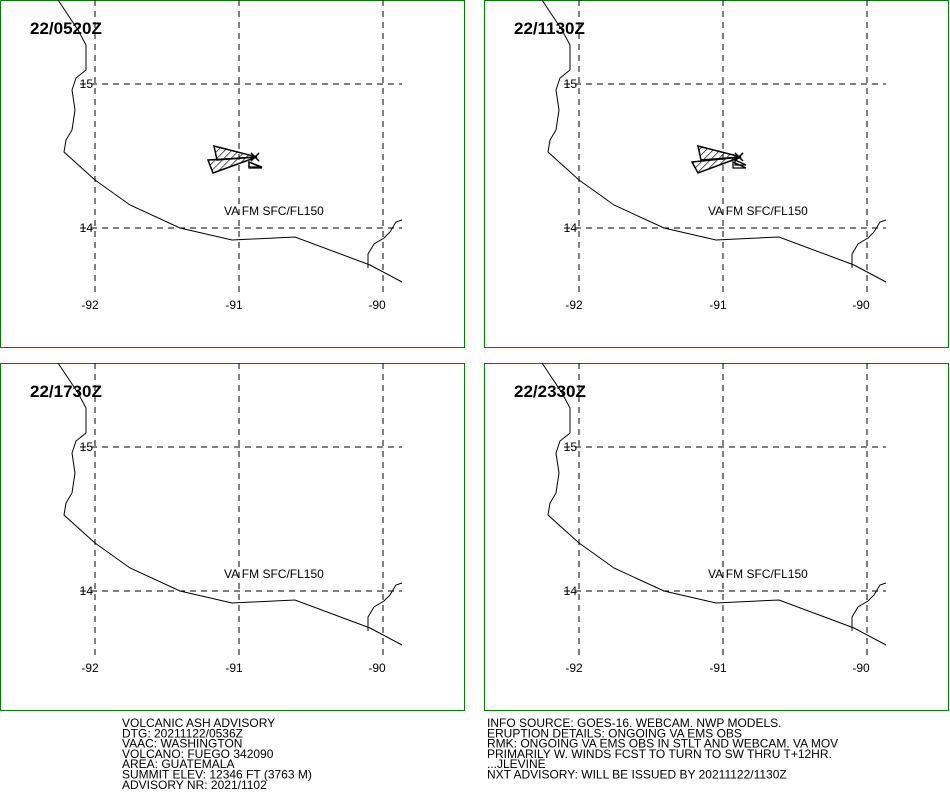  Describe the element at coordinates (178, 764) in the screenshot. I see `advisory-line: AREA: GUATEMALA` at that location.